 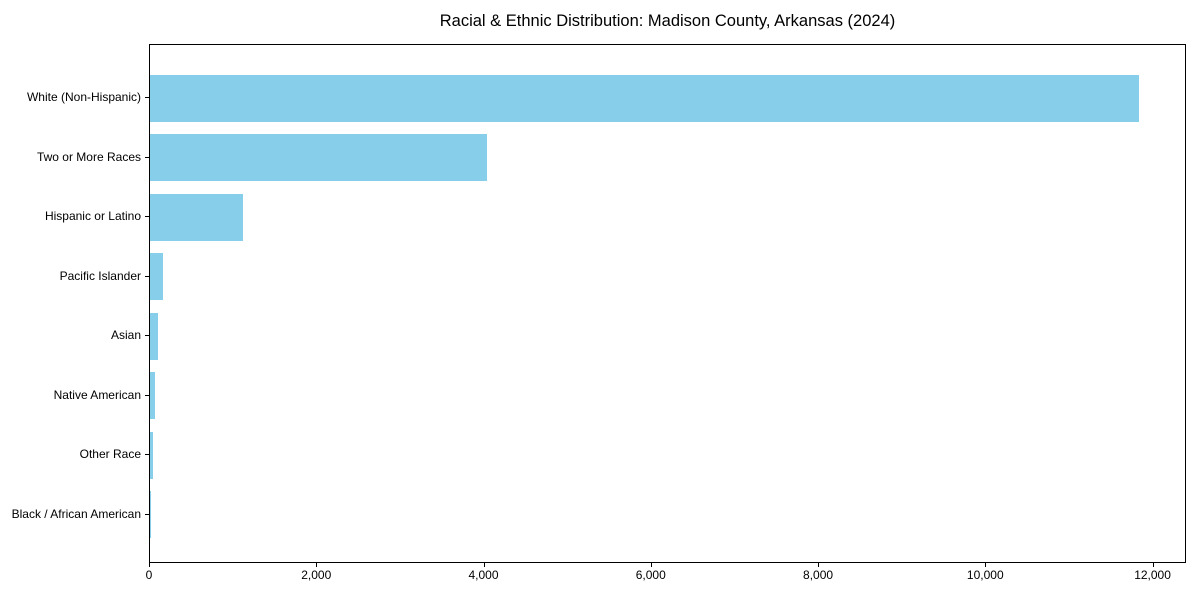 What do you see at coordinates (92, 216) in the screenshot?
I see `y-tick-label-hispanic-or-latino: Hispanic or Latino` at bounding box center [92, 216].